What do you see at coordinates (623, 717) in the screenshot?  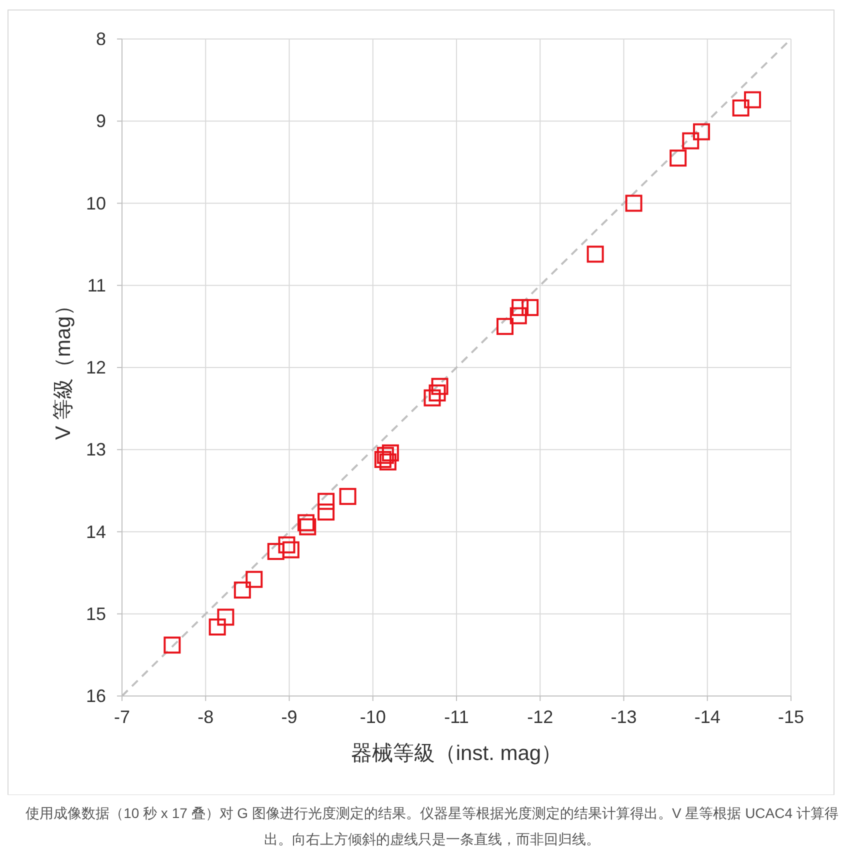 I see `x-tick-label: -13` at bounding box center [623, 717].